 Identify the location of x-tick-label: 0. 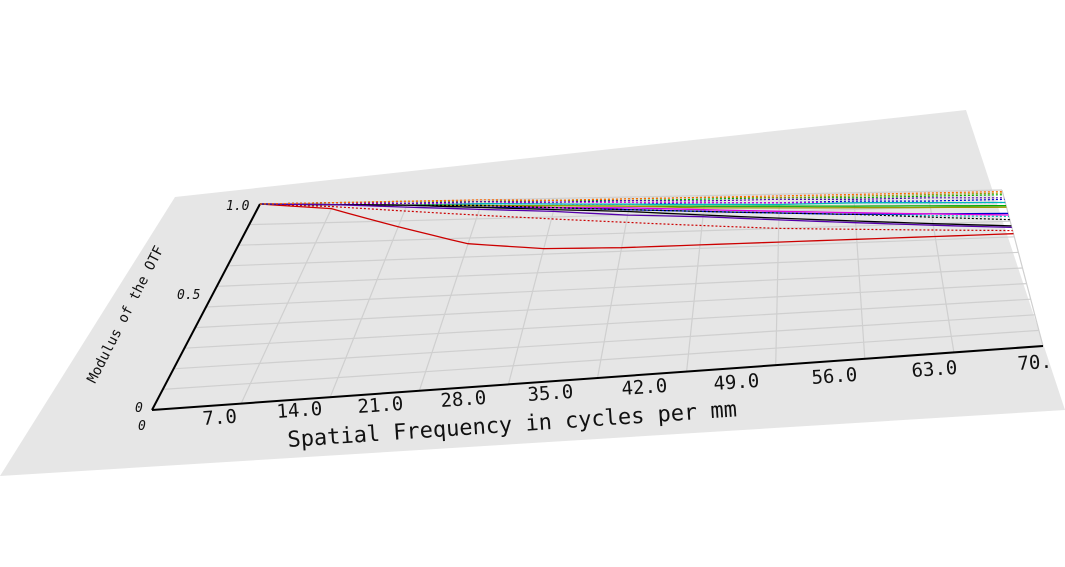
(142, 426).